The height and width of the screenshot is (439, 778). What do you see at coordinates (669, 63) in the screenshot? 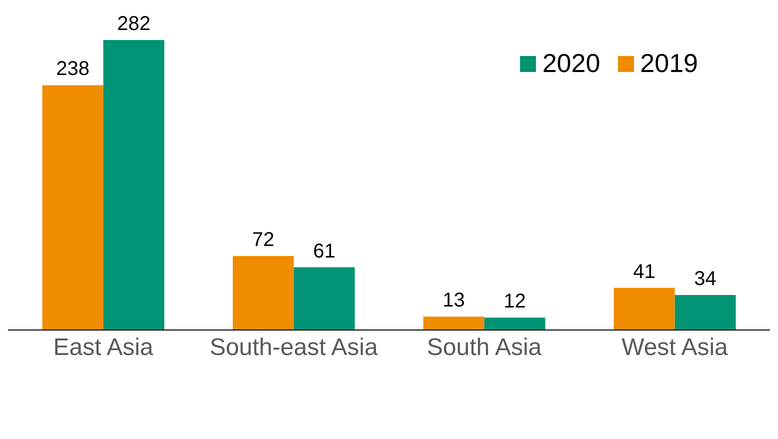
I see `legend-label: 2019` at bounding box center [669, 63].